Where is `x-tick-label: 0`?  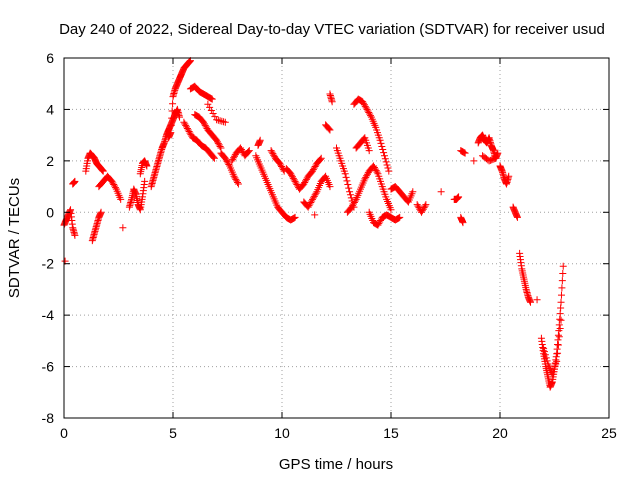
x-tick-label: 0 is located at coordinates (64, 433).